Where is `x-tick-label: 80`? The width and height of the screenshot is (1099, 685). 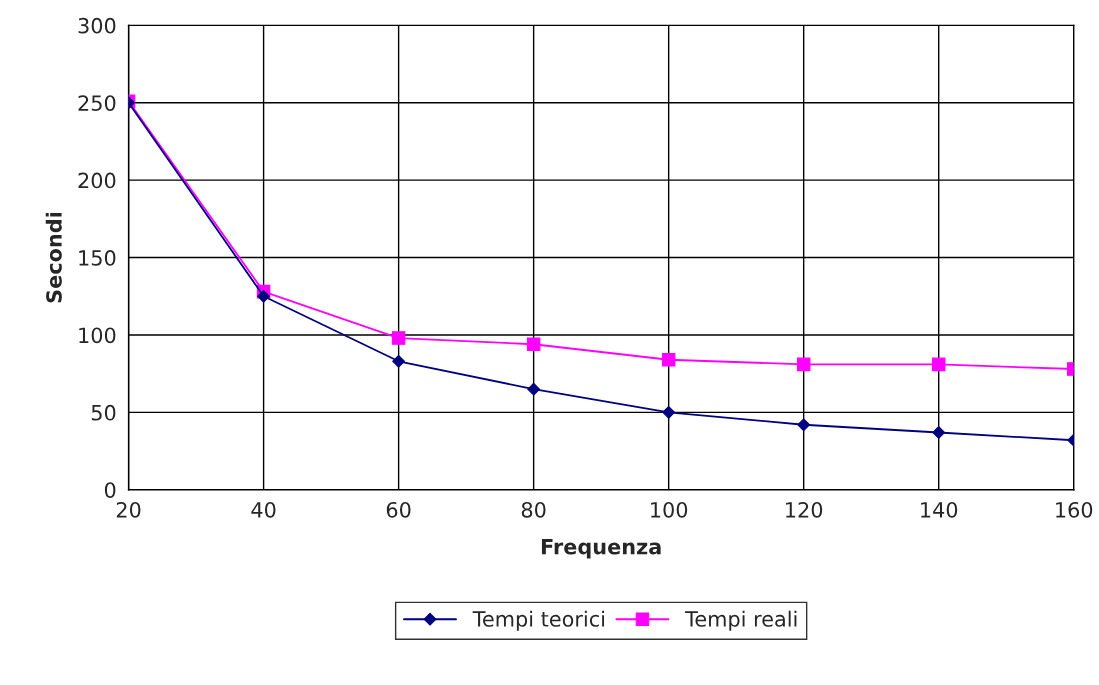 x-tick-label: 80 is located at coordinates (533, 509).